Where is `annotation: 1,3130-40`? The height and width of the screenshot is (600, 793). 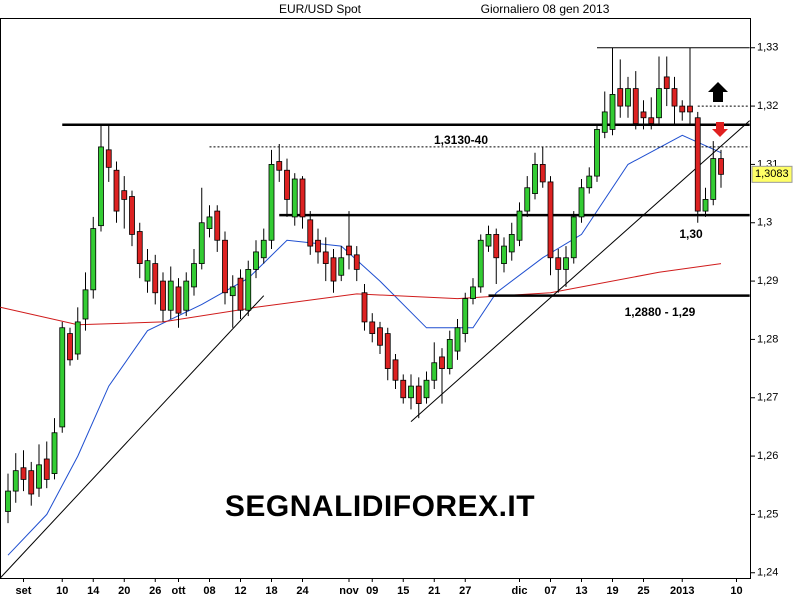
annotation: 1,3130-40 is located at coordinates (461, 140).